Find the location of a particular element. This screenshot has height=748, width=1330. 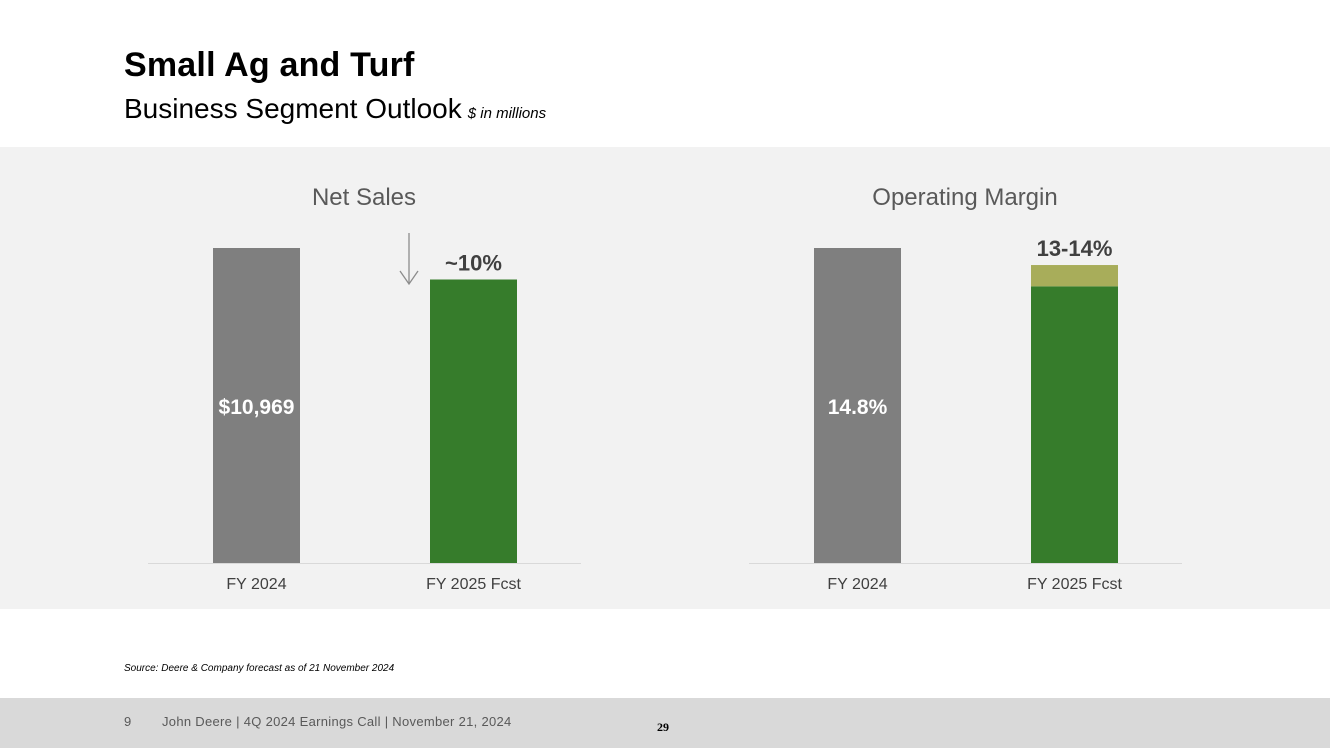

net-sales-bar-fy2025-fcst is located at coordinates (473, 421).